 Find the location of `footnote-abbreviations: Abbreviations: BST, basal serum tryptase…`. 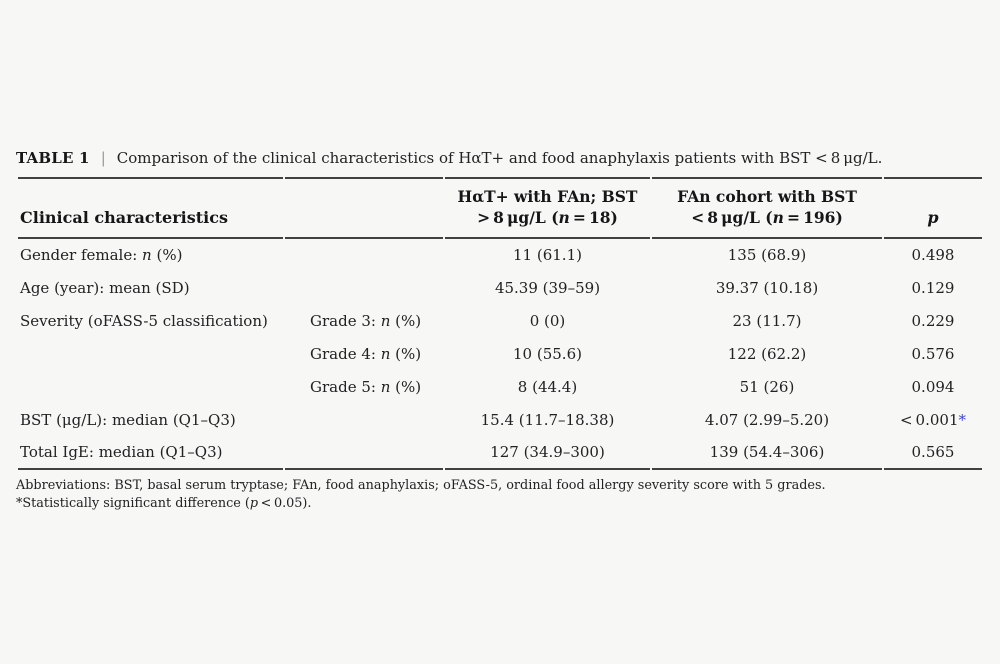

footnote-abbreviations: Abbreviations: BST, basal serum tryptase… is located at coordinates (421, 485).